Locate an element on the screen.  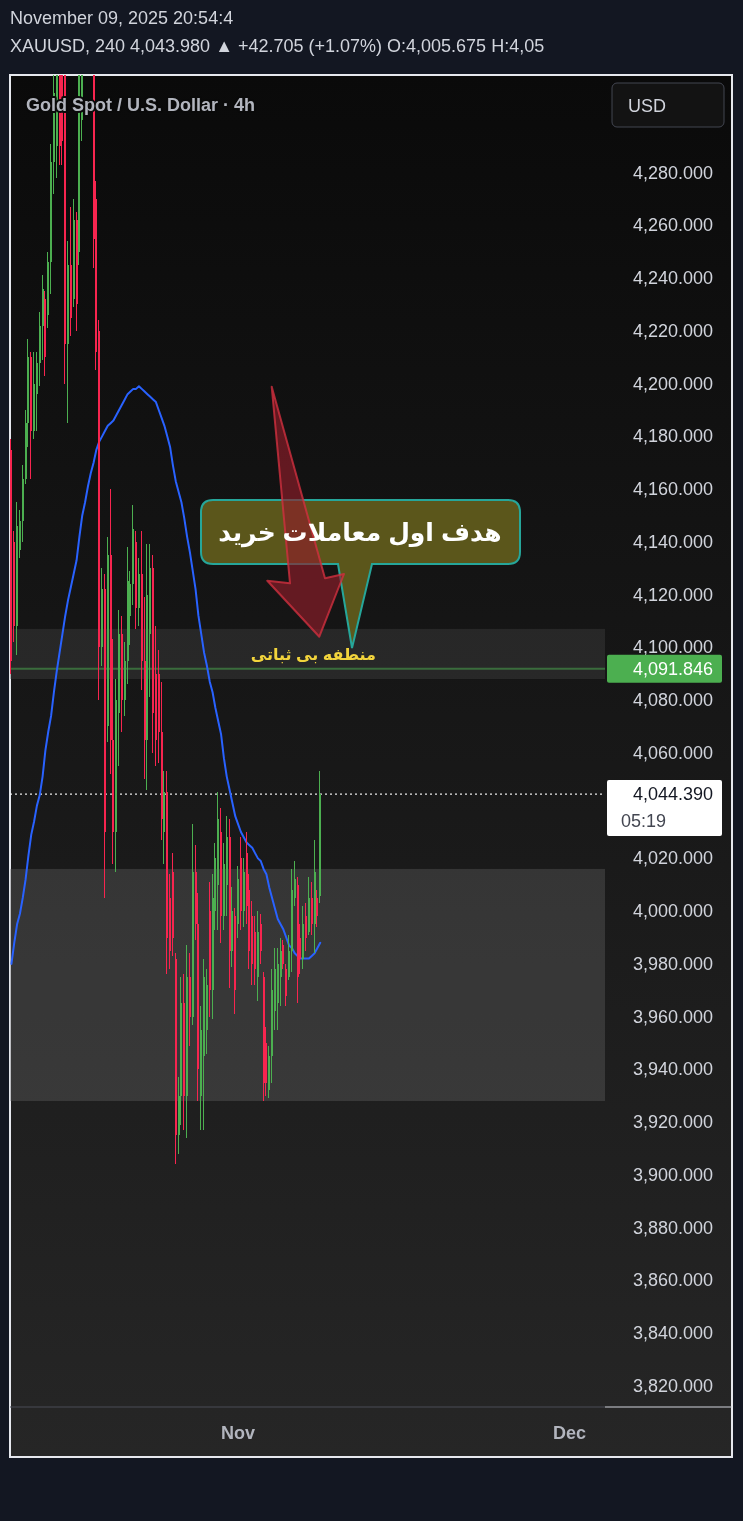
ytick: 3,900.000 is located at coordinates (672, 1174).